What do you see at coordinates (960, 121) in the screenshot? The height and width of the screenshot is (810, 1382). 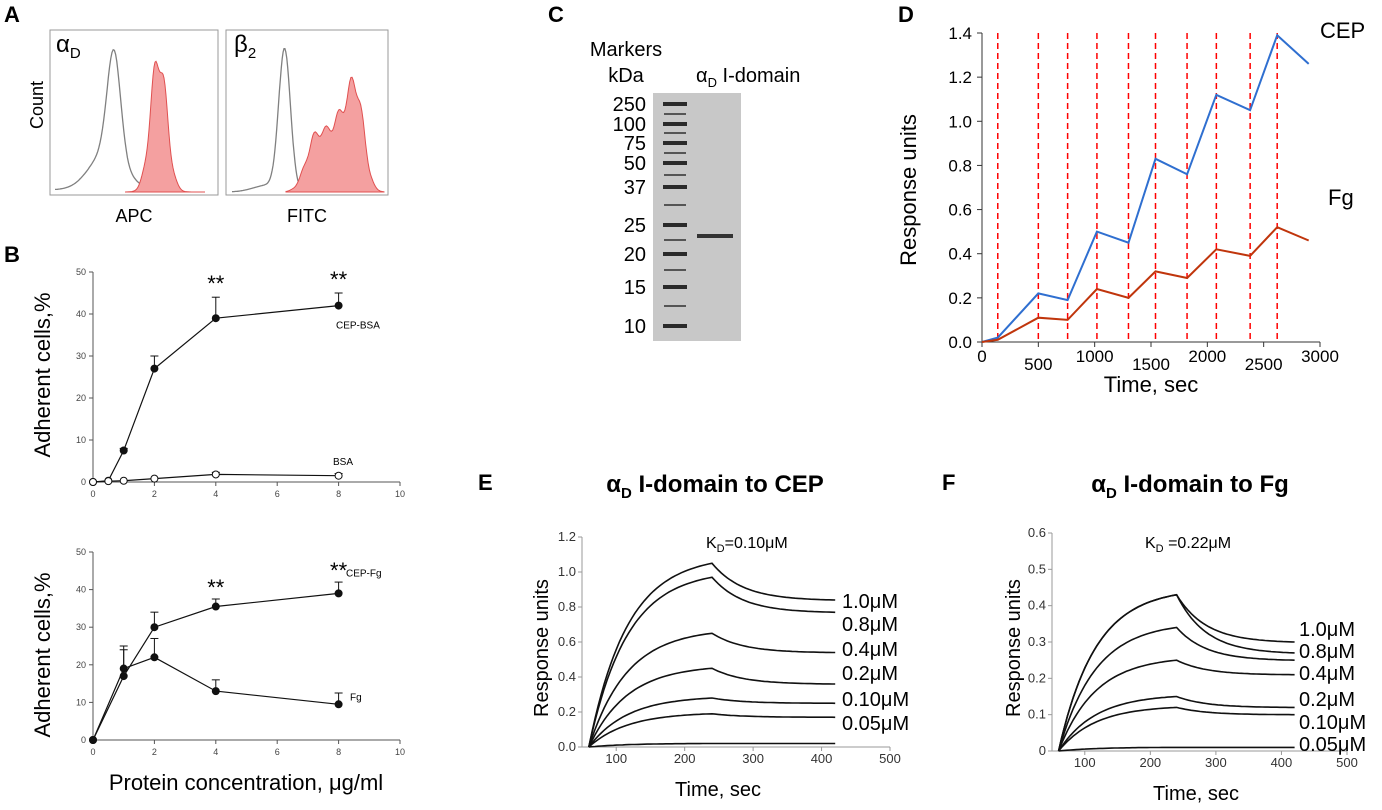 I see `y-tick-label: 1.0` at bounding box center [960, 121].